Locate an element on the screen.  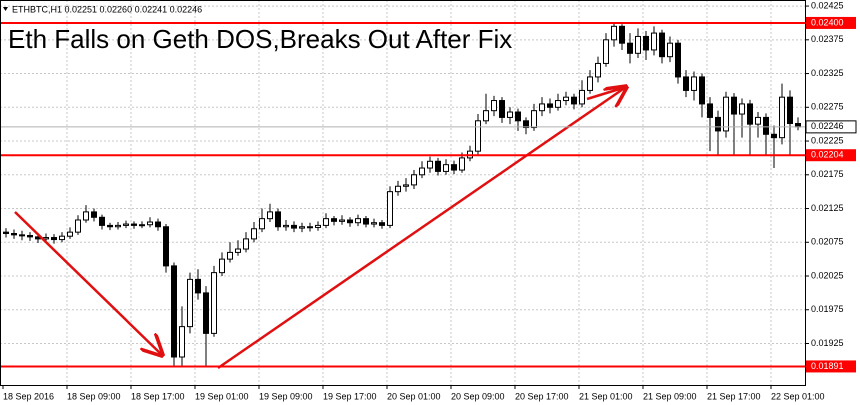
level-label-box is located at coordinates (831, 366).